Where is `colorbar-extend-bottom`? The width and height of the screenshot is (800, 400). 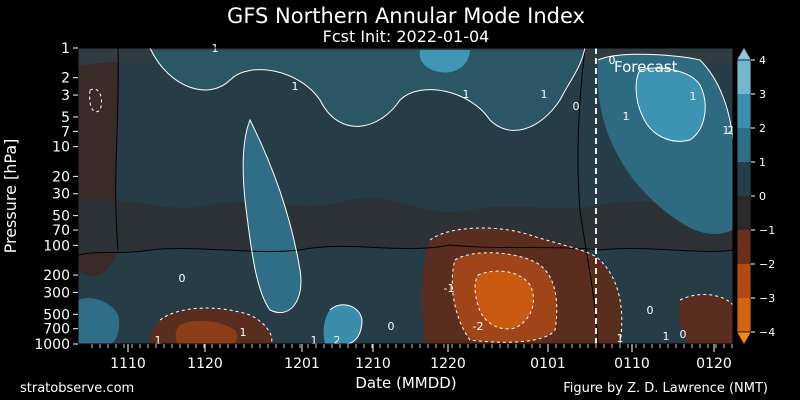
colorbar-extend-bottom is located at coordinates (744, 338).